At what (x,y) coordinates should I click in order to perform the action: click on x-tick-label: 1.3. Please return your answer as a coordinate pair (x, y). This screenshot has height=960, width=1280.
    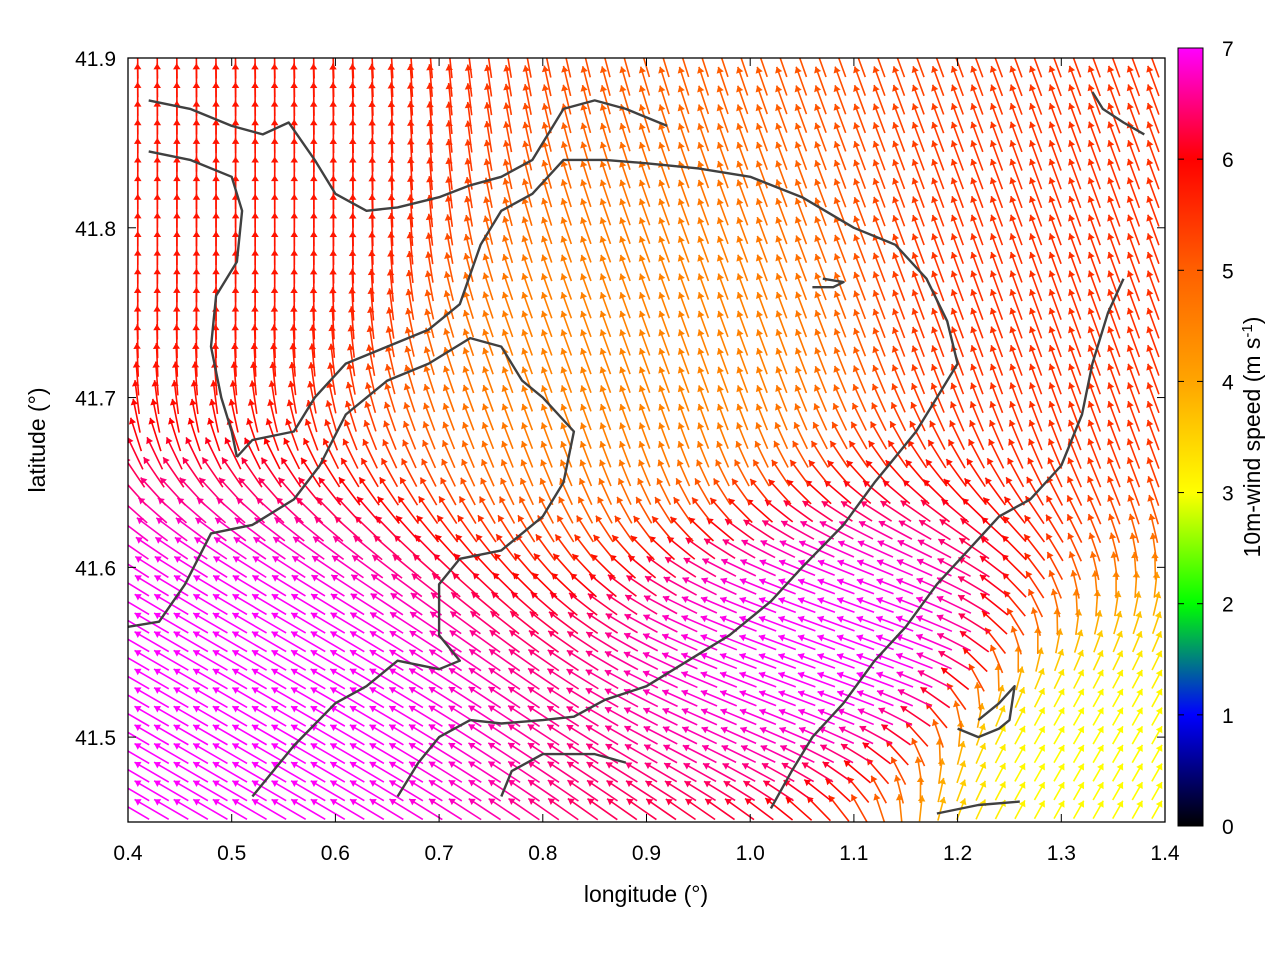
    Looking at the image, I should click on (1061, 853).